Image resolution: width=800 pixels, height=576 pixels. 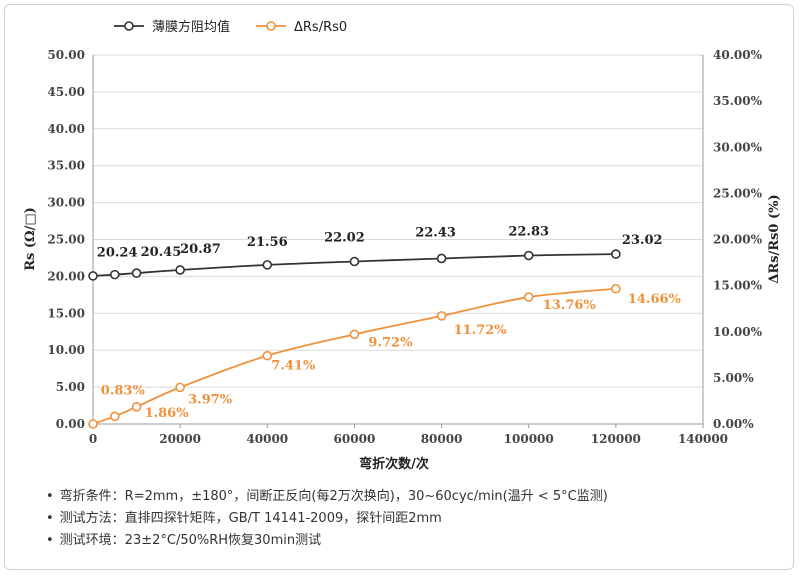 I want to click on series-1-data-label: 13.76%, so click(x=570, y=305).